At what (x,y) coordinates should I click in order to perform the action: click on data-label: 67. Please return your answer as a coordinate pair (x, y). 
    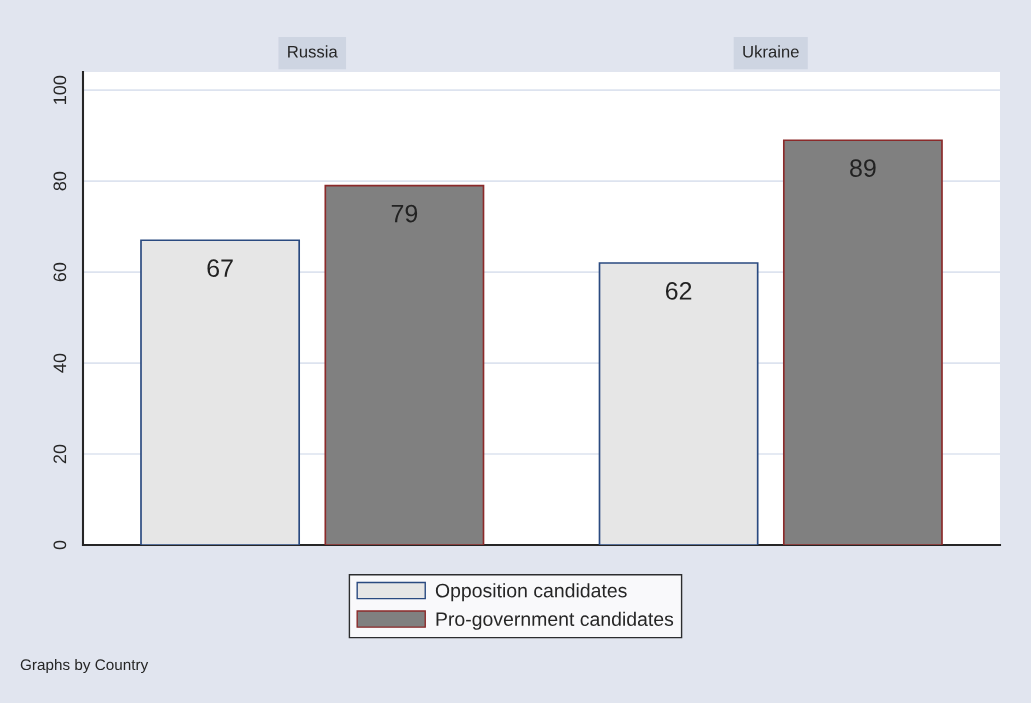
    Looking at the image, I should click on (220, 268).